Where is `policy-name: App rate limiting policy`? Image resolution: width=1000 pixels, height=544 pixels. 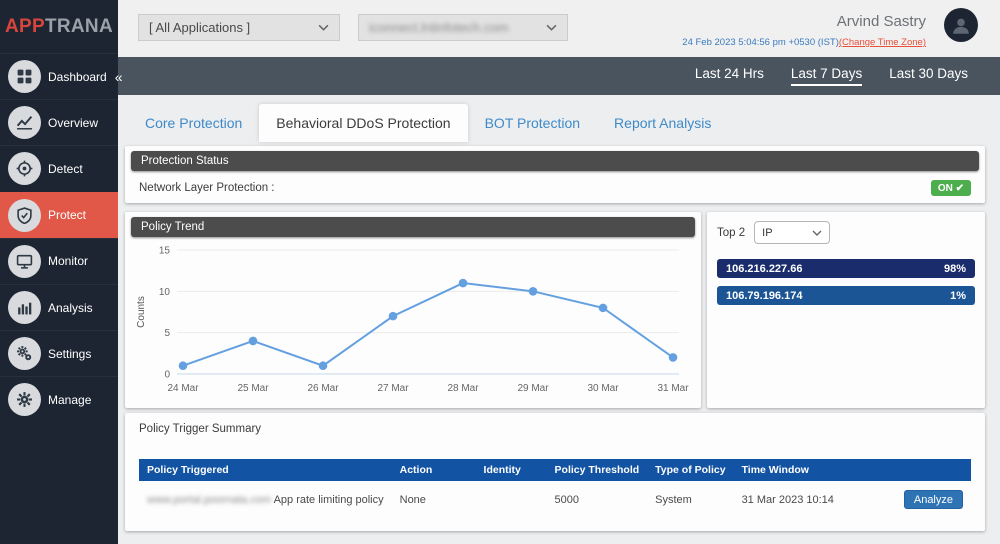
policy-name: App rate limiting policy is located at coordinates (327, 499).